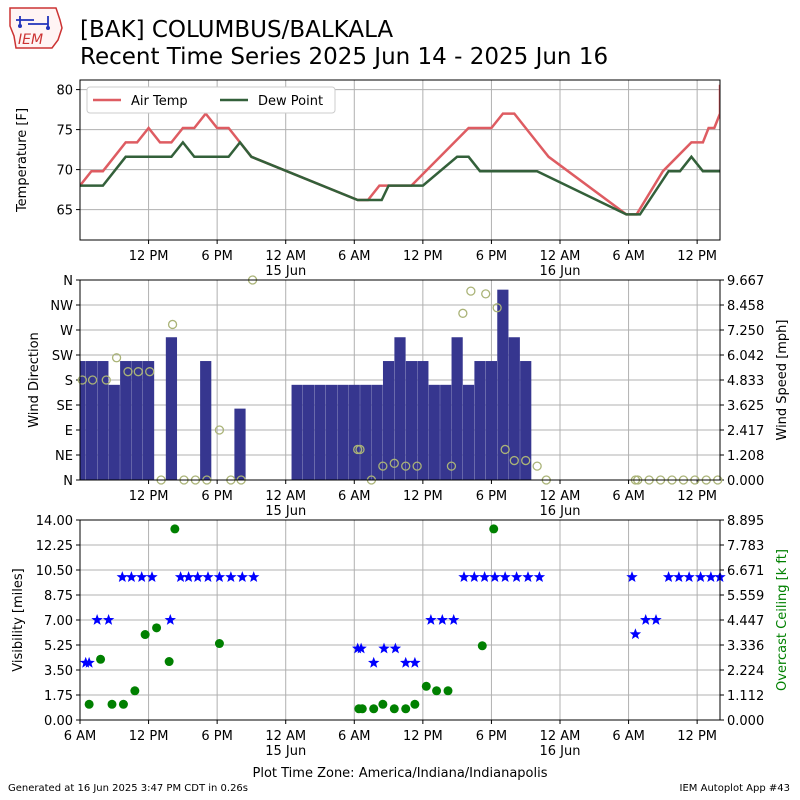  Describe the element at coordinates (65, 406) in the screenshot. I see `y-tick-label: SE` at that location.